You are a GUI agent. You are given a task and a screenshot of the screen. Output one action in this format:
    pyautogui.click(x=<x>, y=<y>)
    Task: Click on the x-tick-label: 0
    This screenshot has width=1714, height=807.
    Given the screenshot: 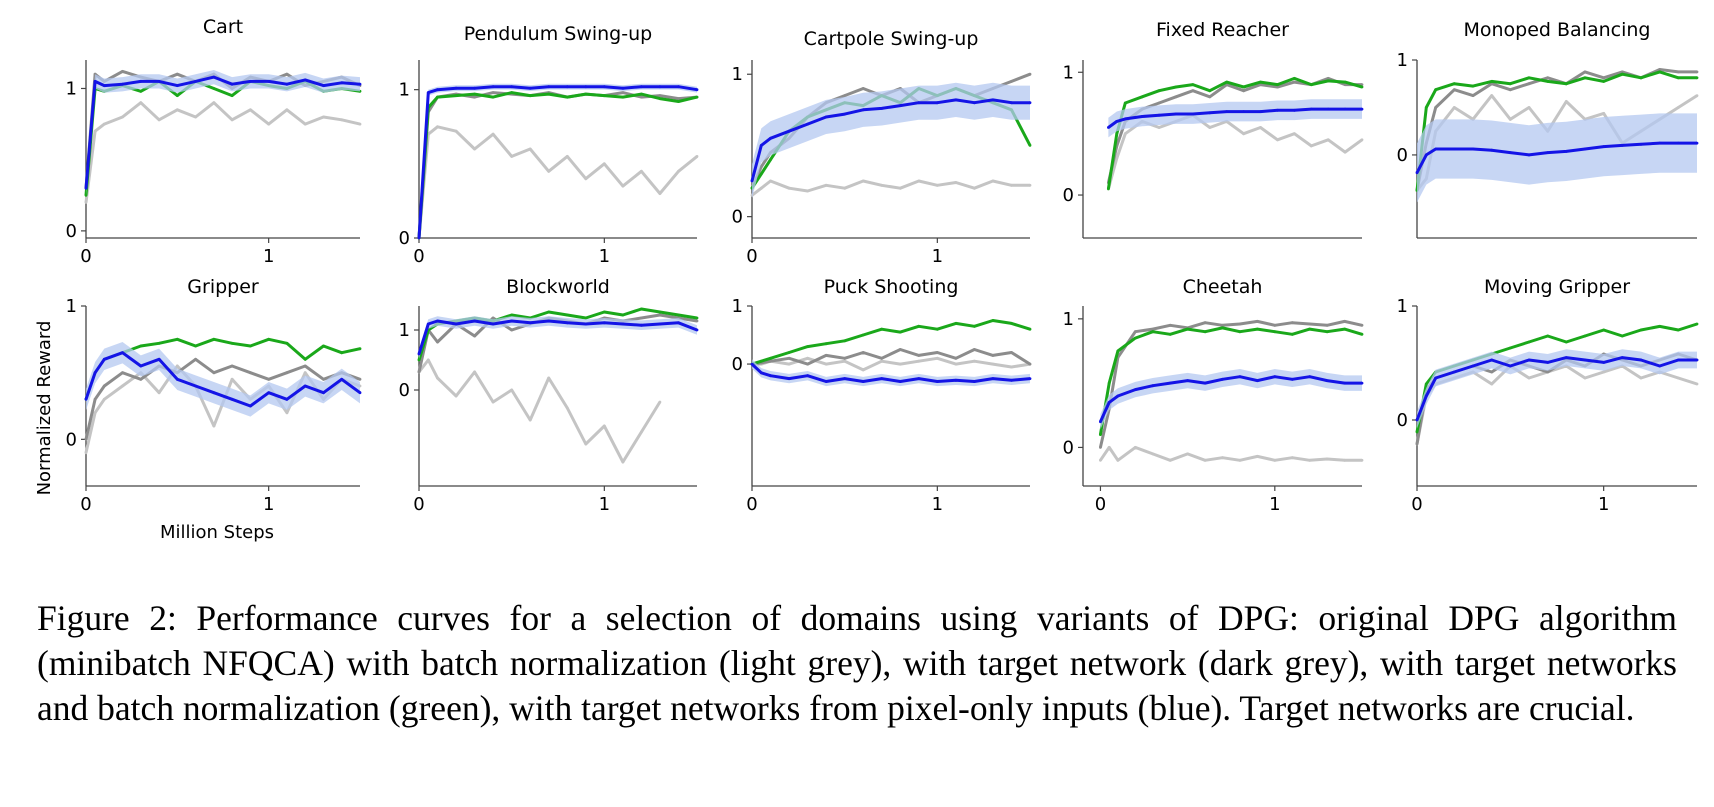 What is the action you would take?
    pyautogui.click(x=751, y=256)
    